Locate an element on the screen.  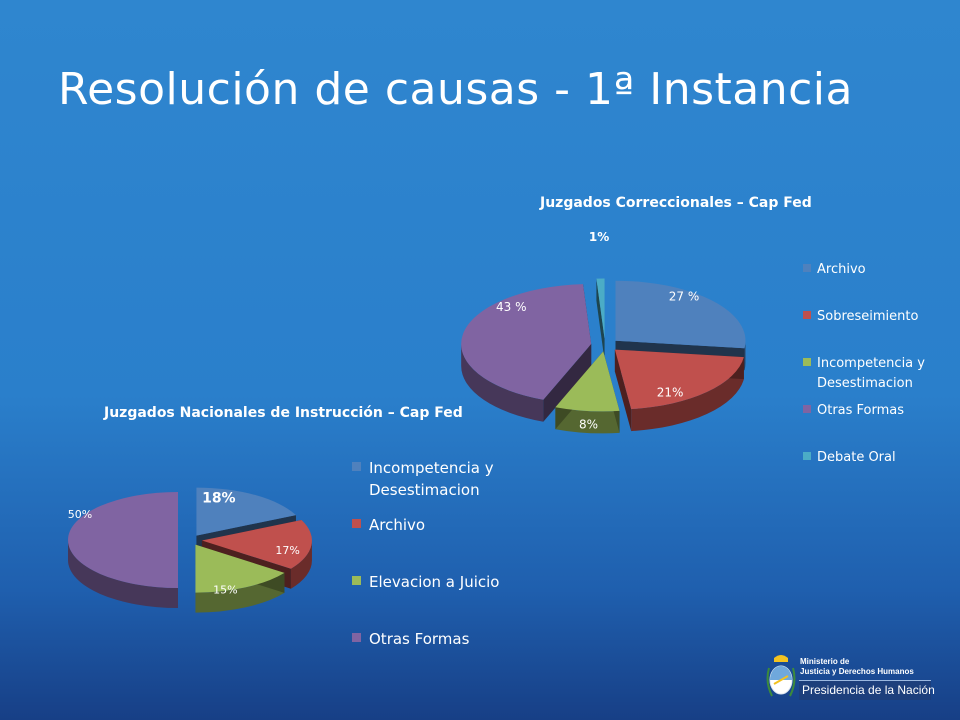
legend-item-sobreseimiento: Sobreseimiento is located at coordinates (878, 330).